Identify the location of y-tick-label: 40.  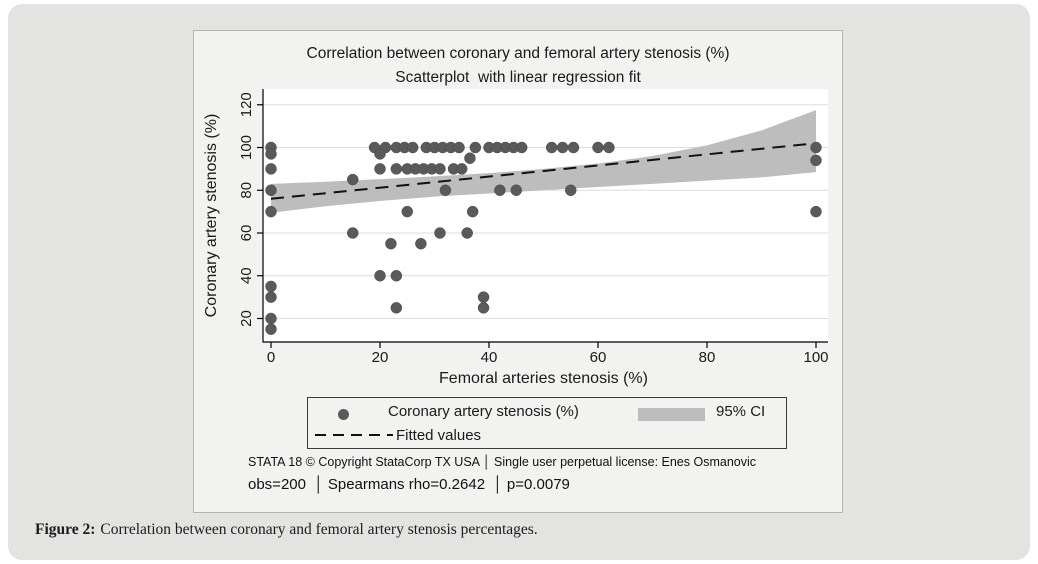
(246, 275).